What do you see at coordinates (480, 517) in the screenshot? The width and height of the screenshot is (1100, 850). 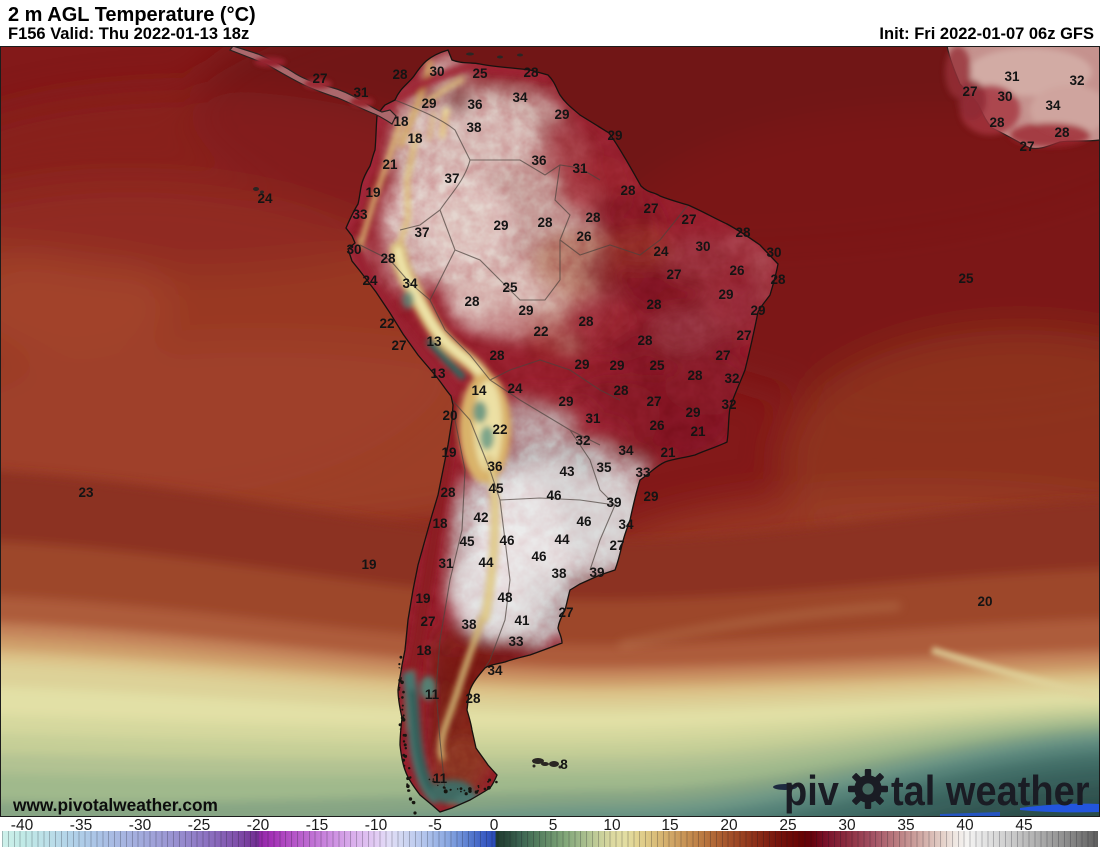 I see `svg-text: 42` at bounding box center [480, 517].